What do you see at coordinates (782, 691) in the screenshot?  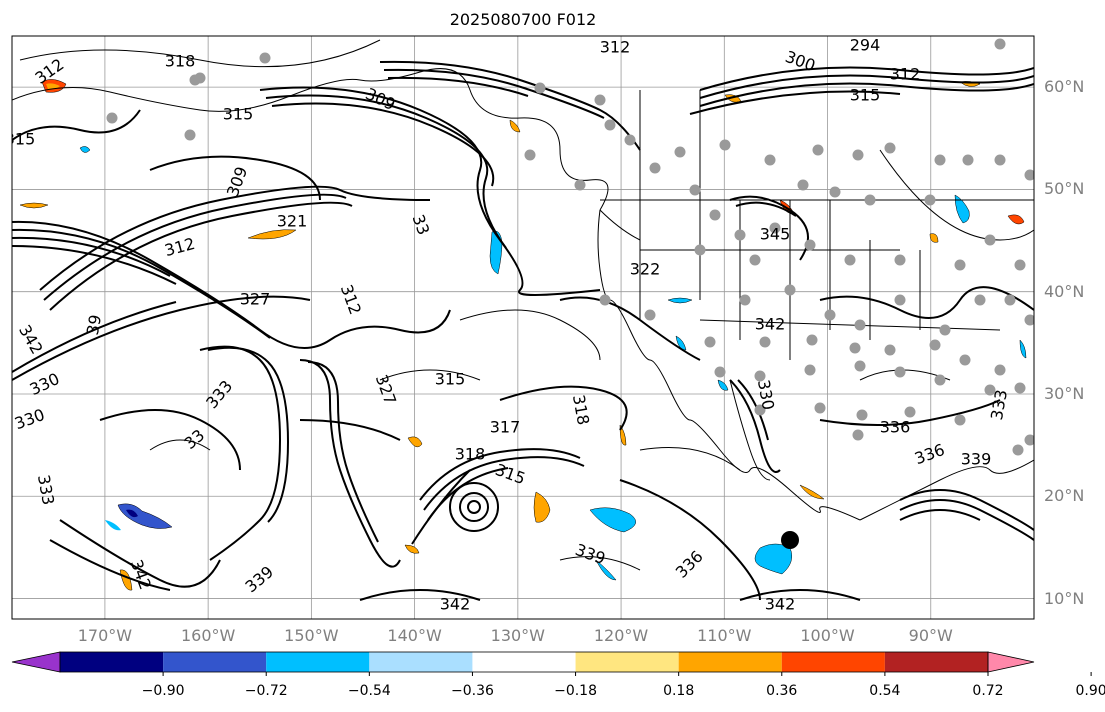 I see `colorbar-tick-label: 0.36` at bounding box center [782, 691].